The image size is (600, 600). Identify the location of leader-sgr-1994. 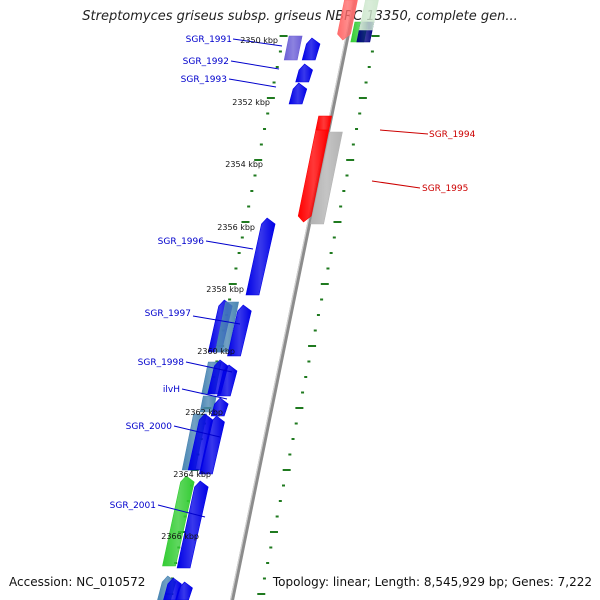
(404, 132).